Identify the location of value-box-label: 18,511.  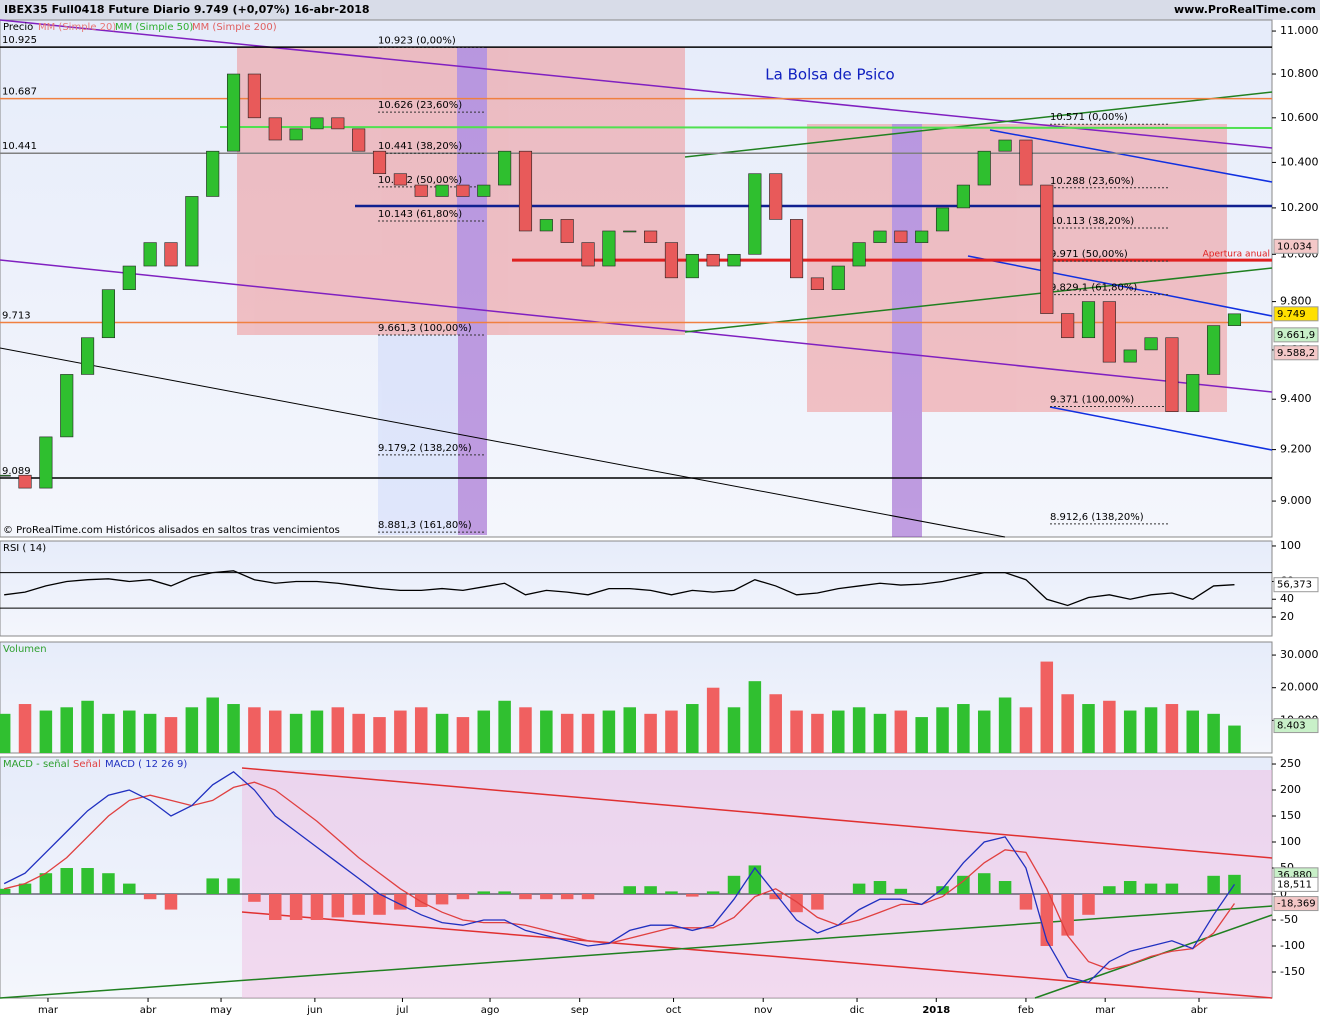
(1294, 884).